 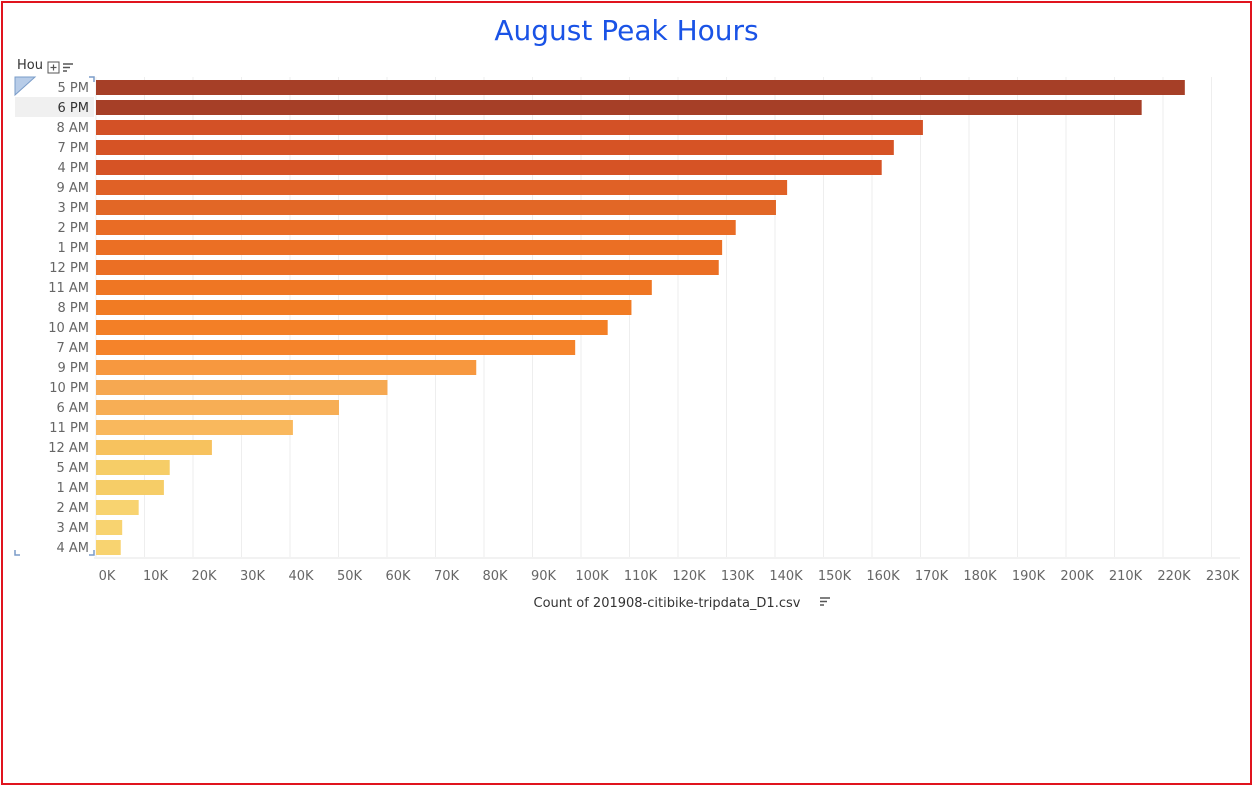 What do you see at coordinates (1077, 576) in the screenshot?
I see `x-tick-label: 200K` at bounding box center [1077, 576].